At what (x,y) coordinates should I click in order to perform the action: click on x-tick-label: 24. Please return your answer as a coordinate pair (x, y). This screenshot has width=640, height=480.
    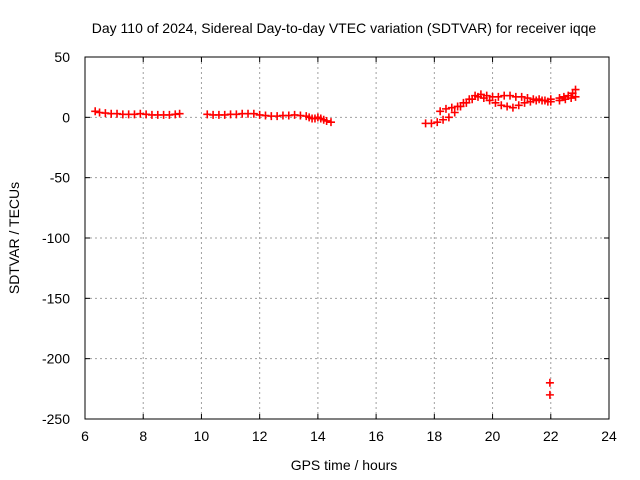
    Looking at the image, I should click on (609, 436).